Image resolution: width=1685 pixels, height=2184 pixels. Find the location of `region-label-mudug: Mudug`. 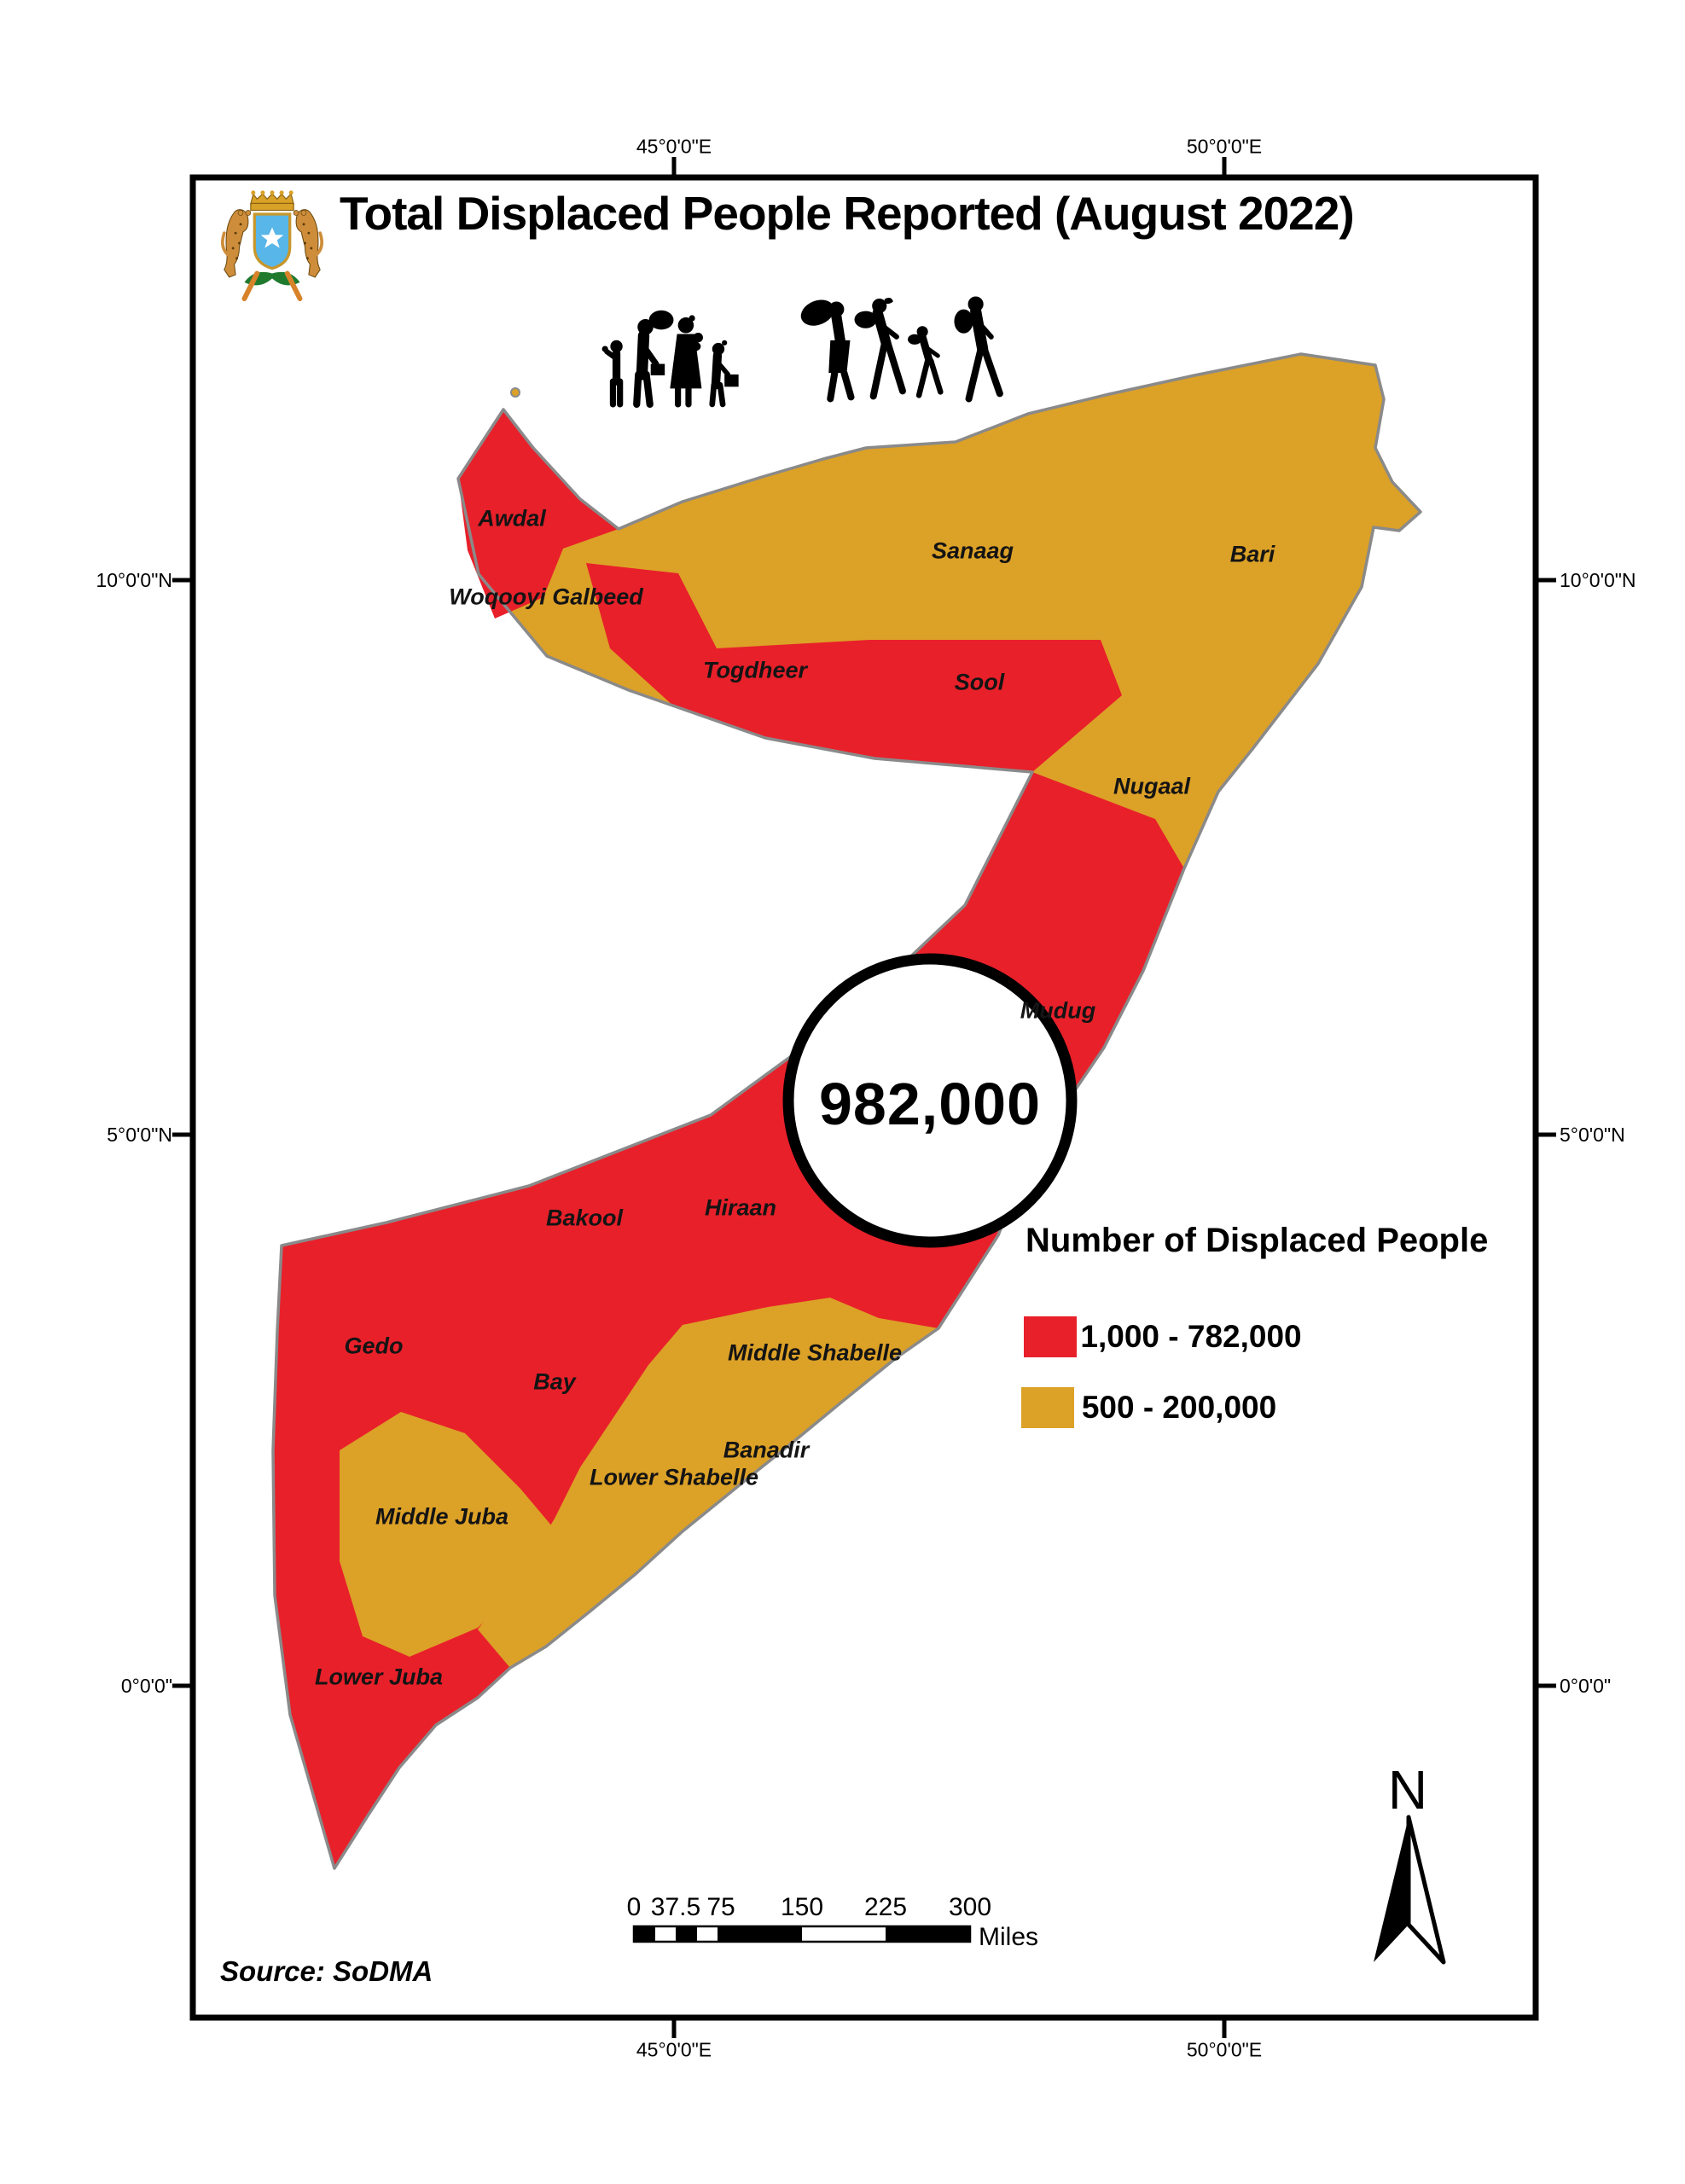

region-label-mudug: Mudug is located at coordinates (1058, 1010).